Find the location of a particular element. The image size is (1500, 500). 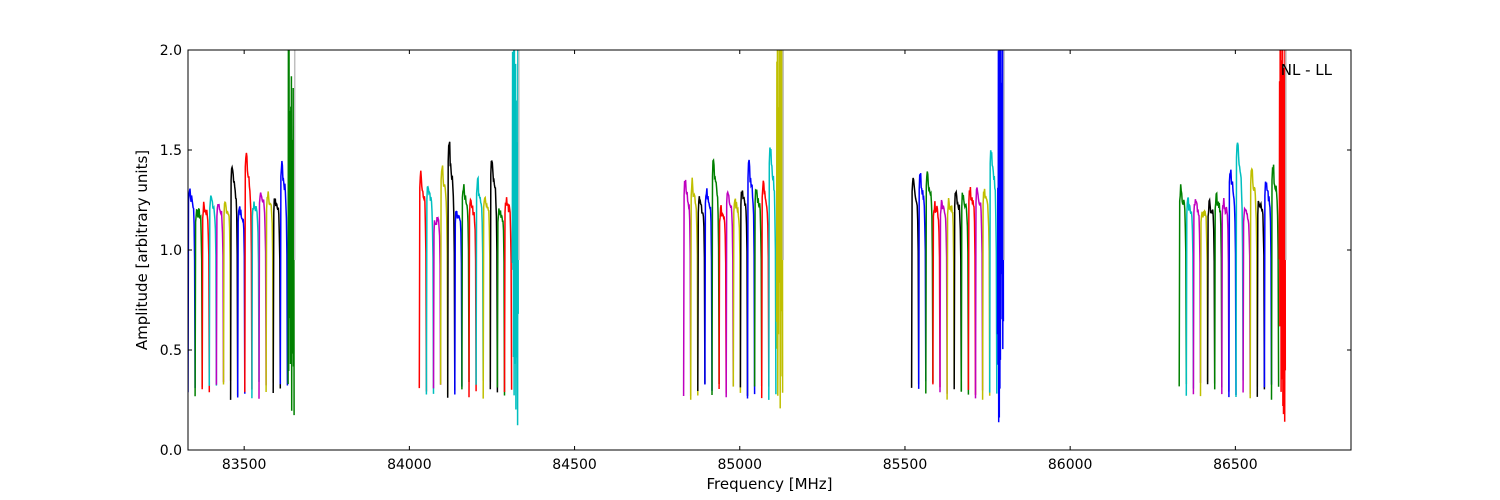

y-tick-label: 0.5 is located at coordinates (171, 351).